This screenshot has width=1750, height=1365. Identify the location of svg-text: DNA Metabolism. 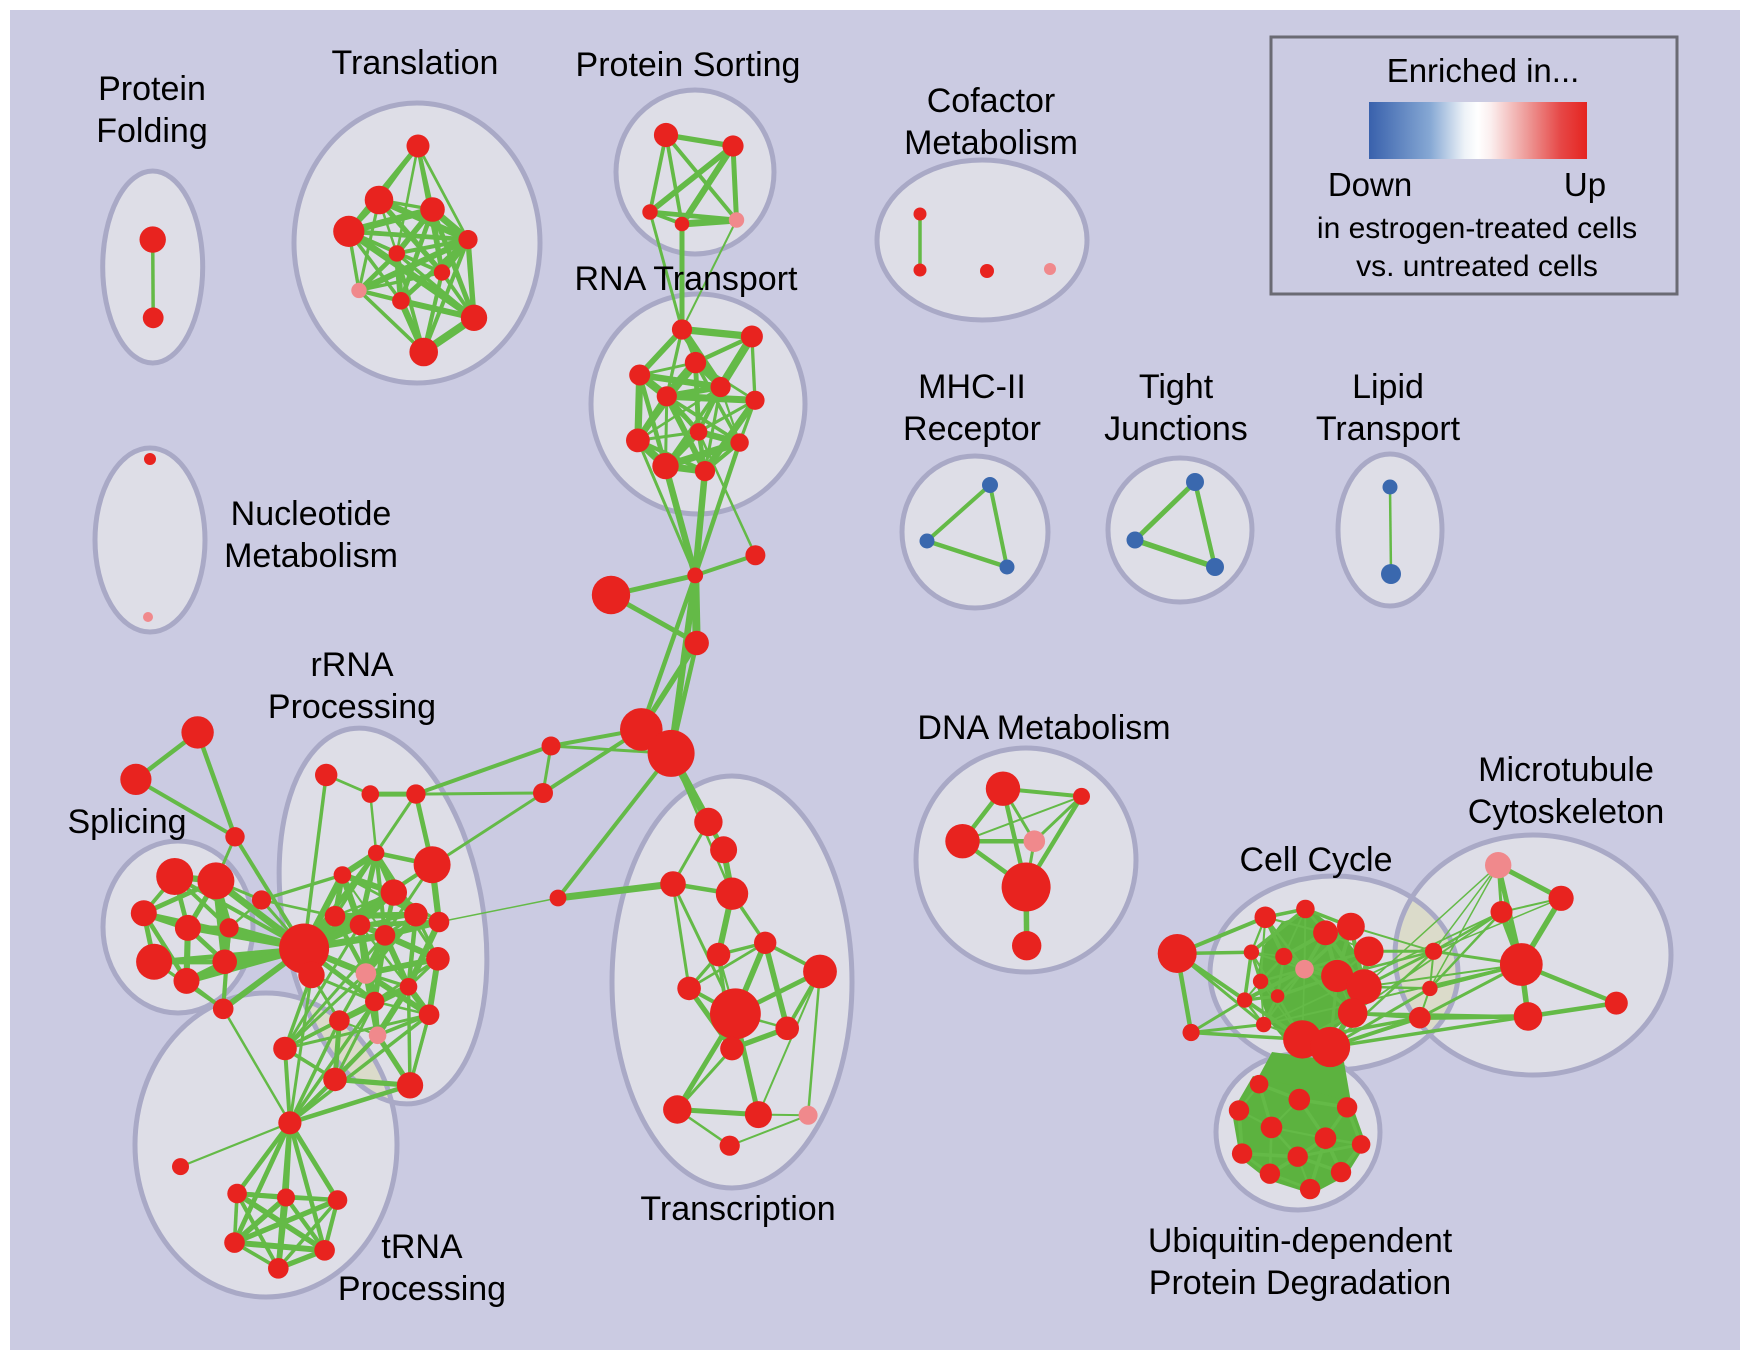
(1043, 728).